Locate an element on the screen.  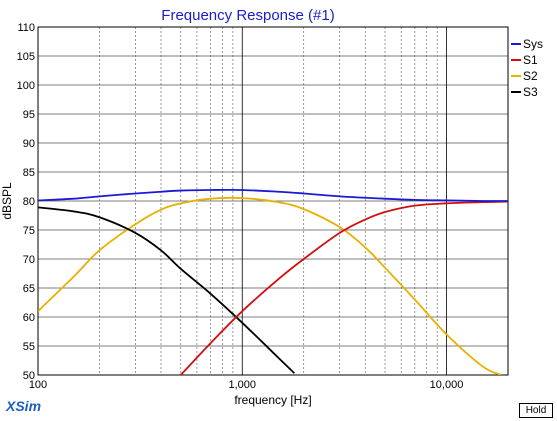
y-tick-label: 75 is located at coordinates (29, 231).